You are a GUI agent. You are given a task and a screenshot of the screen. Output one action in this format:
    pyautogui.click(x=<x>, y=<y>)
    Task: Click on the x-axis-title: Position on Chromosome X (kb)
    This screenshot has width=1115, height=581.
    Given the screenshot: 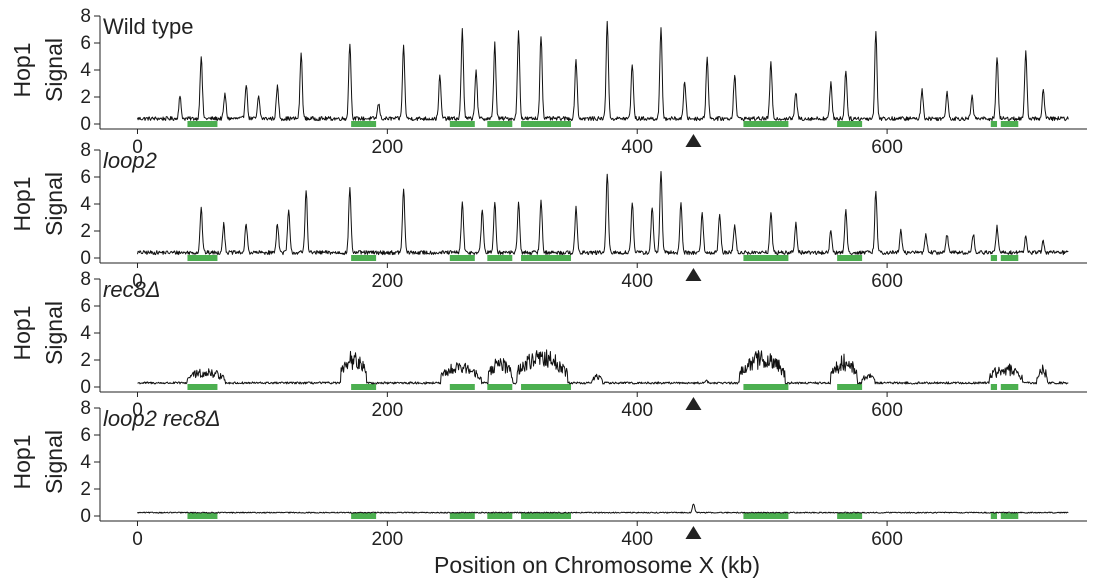 What is the action you would take?
    pyautogui.click(x=597, y=565)
    